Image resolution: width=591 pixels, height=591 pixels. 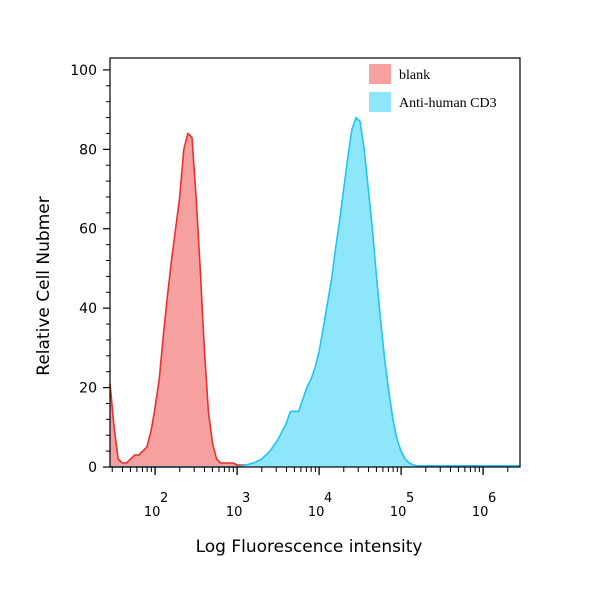 What do you see at coordinates (309, 547) in the screenshot?
I see `x-axis-title: Log Fluorescence intensity` at bounding box center [309, 547].